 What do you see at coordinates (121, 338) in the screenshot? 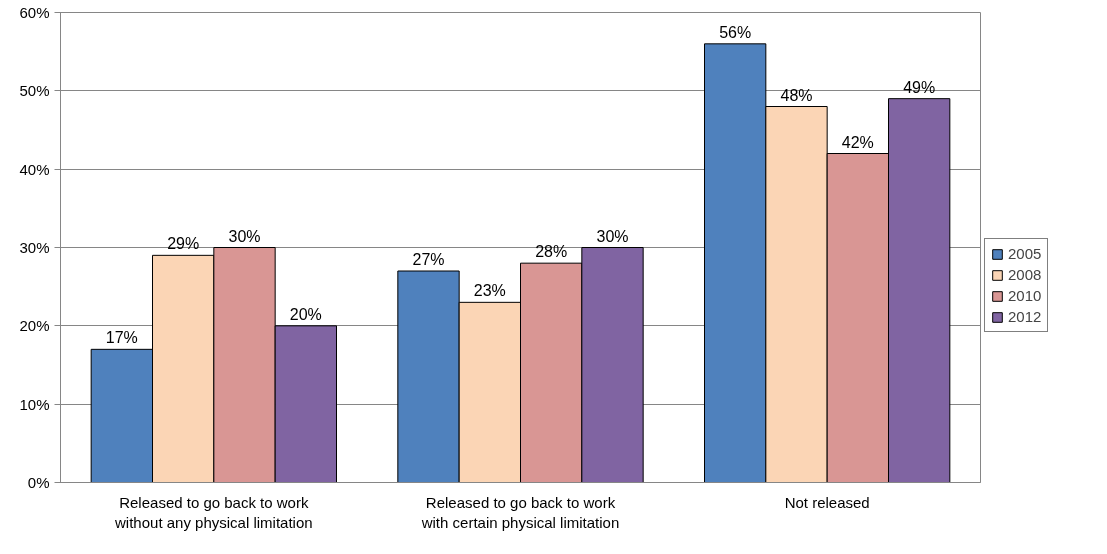
I see `data-label: 17%` at bounding box center [121, 338].